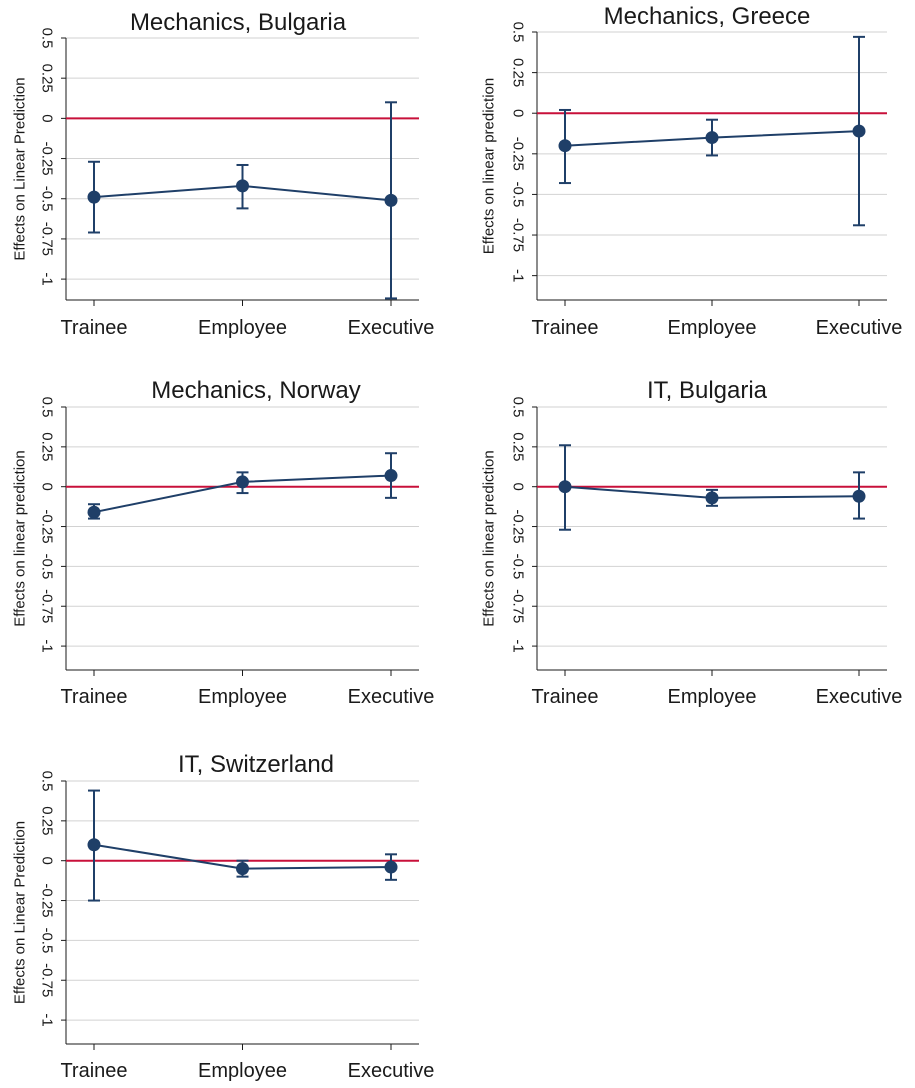 Image resolution: width=915 pixels, height=1088 pixels. What do you see at coordinates (255, 390) in the screenshot?
I see `chart-title: Mechanics, Norway` at bounding box center [255, 390].